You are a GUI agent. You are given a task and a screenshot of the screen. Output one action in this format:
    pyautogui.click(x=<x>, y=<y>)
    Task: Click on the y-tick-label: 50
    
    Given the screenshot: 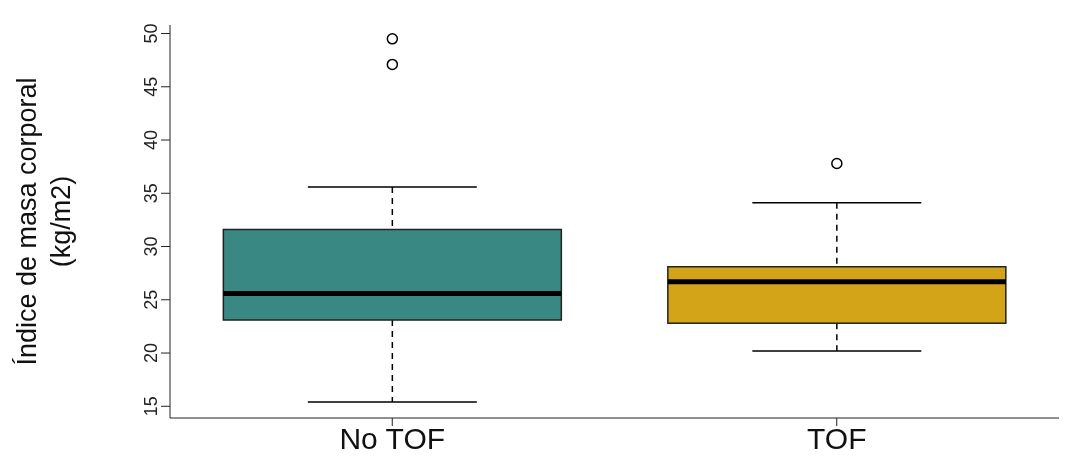 What is the action you would take?
    pyautogui.click(x=151, y=33)
    